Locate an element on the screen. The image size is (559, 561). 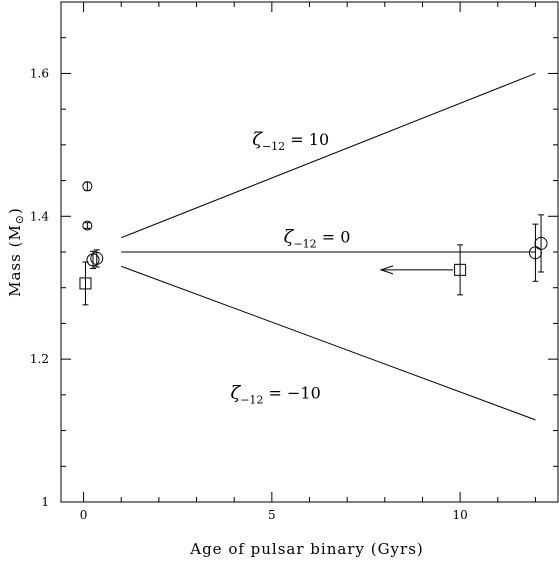
x-tick-label: 0 is located at coordinates (84, 515).